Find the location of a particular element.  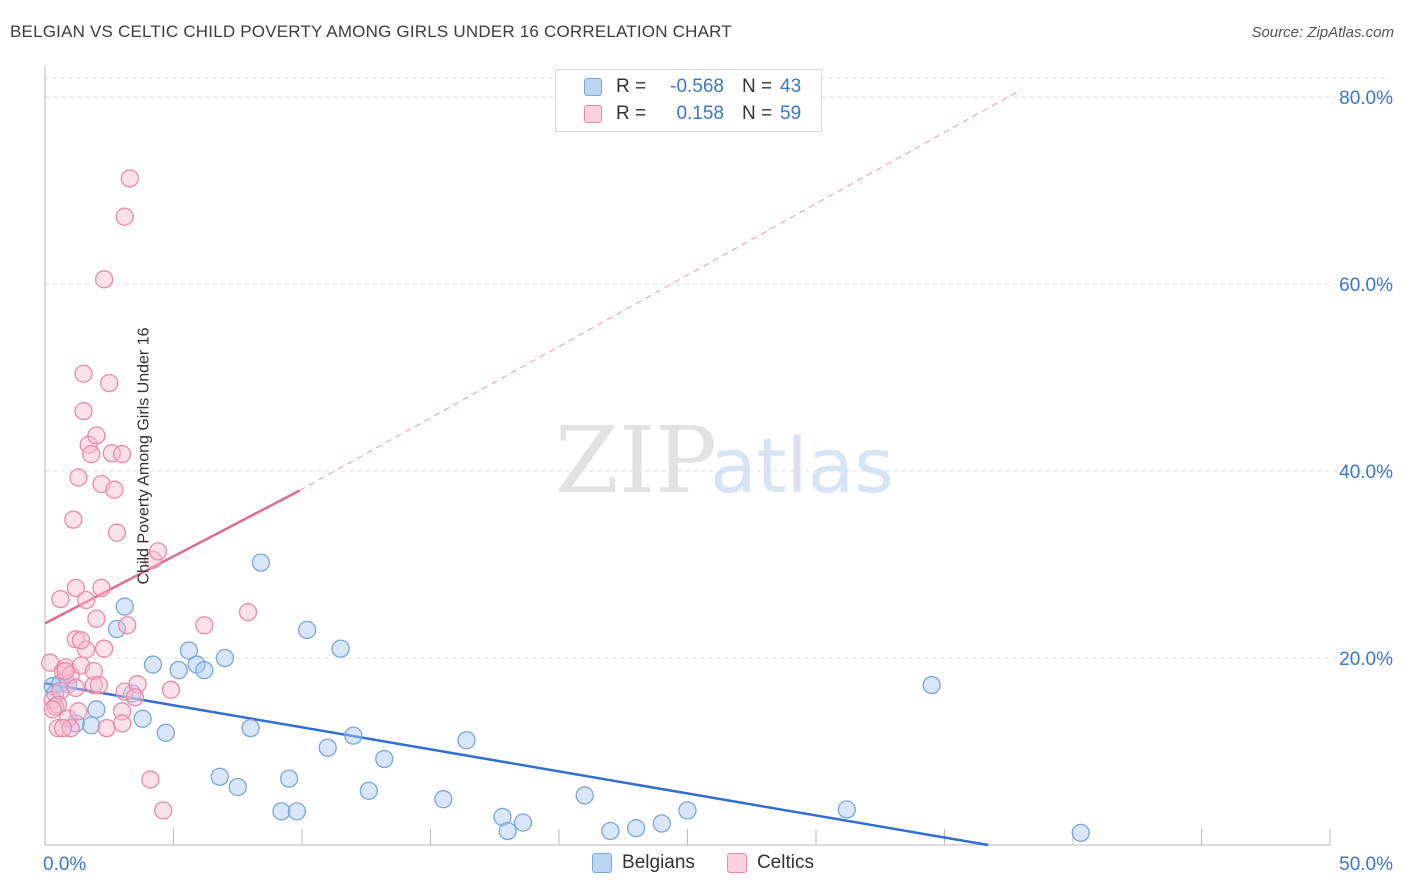

legend-label-celtics: Celtics is located at coordinates (785, 862).